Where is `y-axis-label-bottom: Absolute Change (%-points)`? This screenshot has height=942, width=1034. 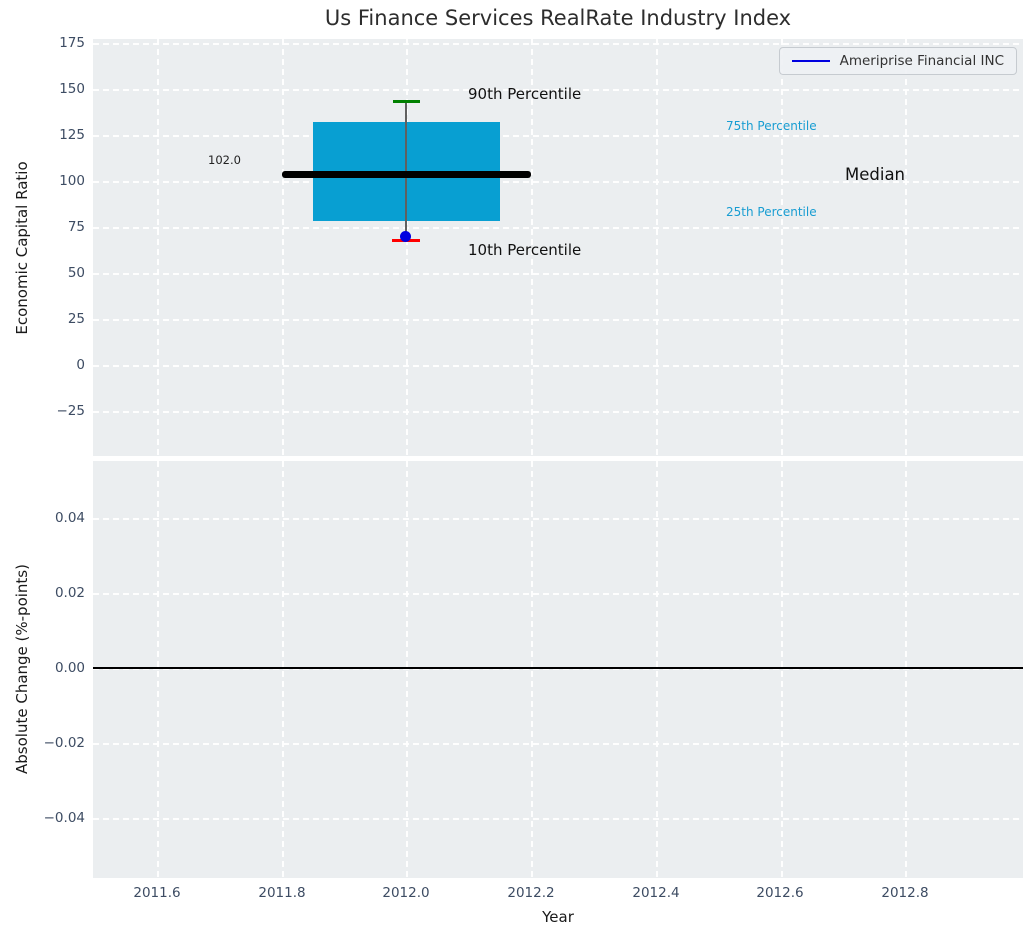
y-axis-label-bottom: Absolute Change (%-points) is located at coordinates (22, 669).